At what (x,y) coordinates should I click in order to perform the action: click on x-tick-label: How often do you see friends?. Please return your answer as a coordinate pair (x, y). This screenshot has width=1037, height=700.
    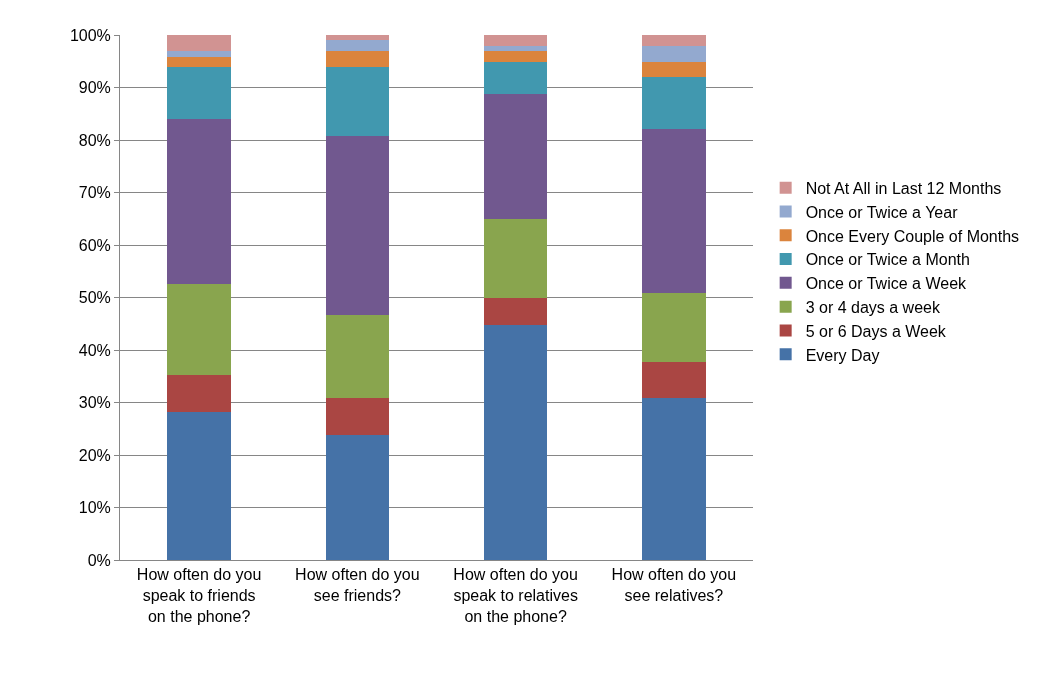
    Looking at the image, I should click on (357, 585).